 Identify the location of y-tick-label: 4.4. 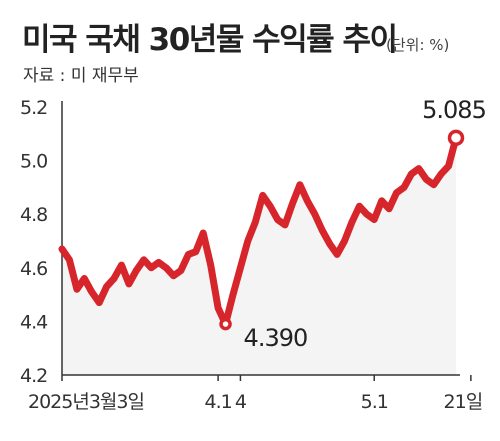
(34, 322).